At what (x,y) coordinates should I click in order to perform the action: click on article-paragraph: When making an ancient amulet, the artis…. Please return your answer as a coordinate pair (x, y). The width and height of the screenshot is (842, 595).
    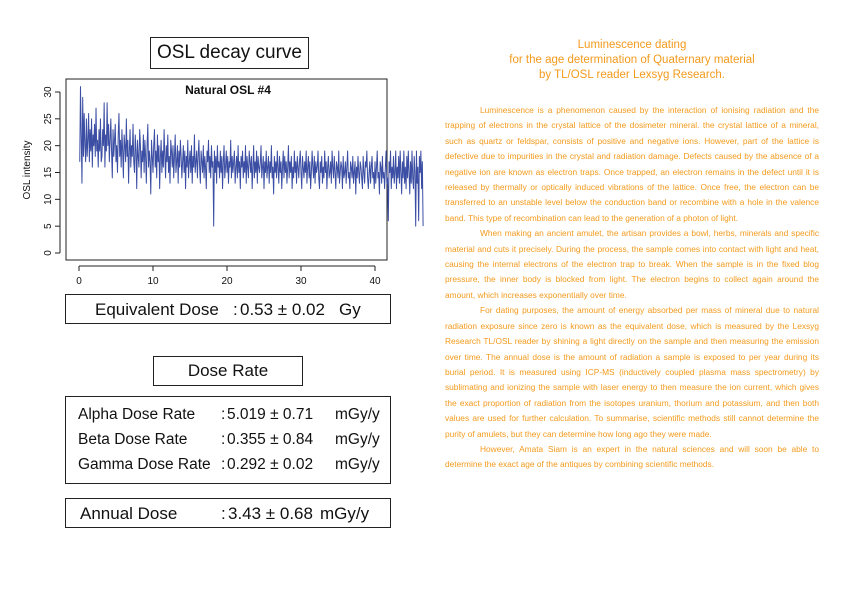
    Looking at the image, I should click on (632, 264).